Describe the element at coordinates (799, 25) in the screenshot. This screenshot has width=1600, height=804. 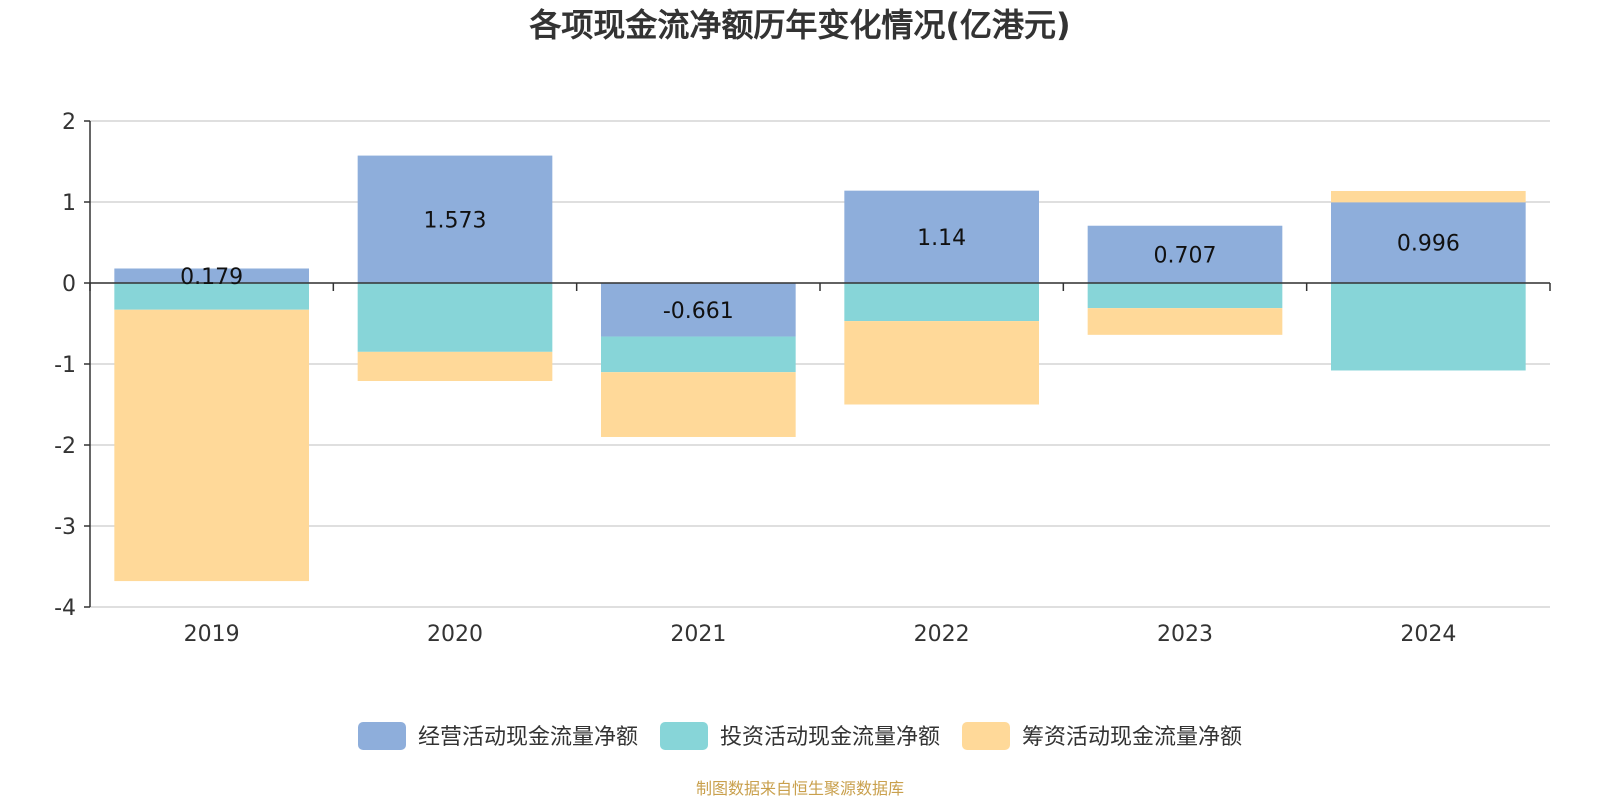
I see `chart-title: 各项现金流净额历年变化情况(亿港元)` at that location.